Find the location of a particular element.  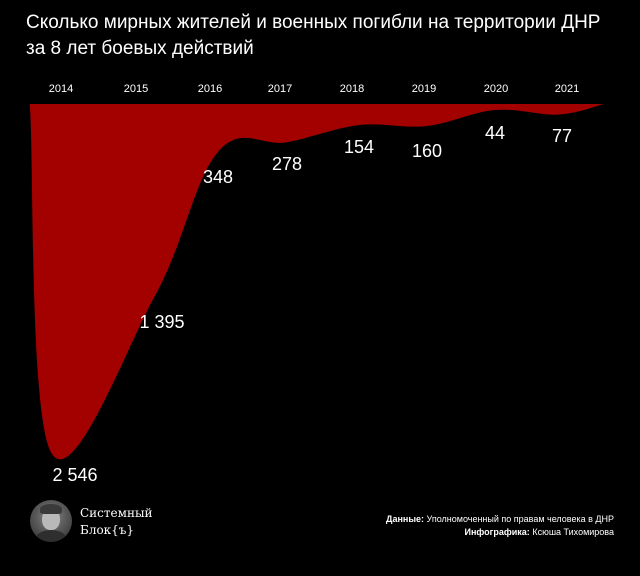

x-tick-2018: 2018 is located at coordinates (352, 89).